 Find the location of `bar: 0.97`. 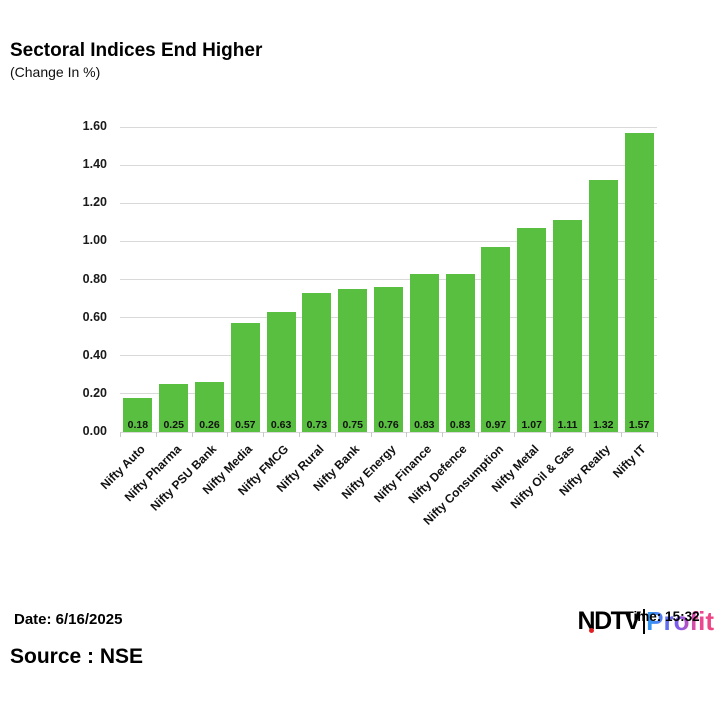

bar: 0.97 is located at coordinates (496, 339).